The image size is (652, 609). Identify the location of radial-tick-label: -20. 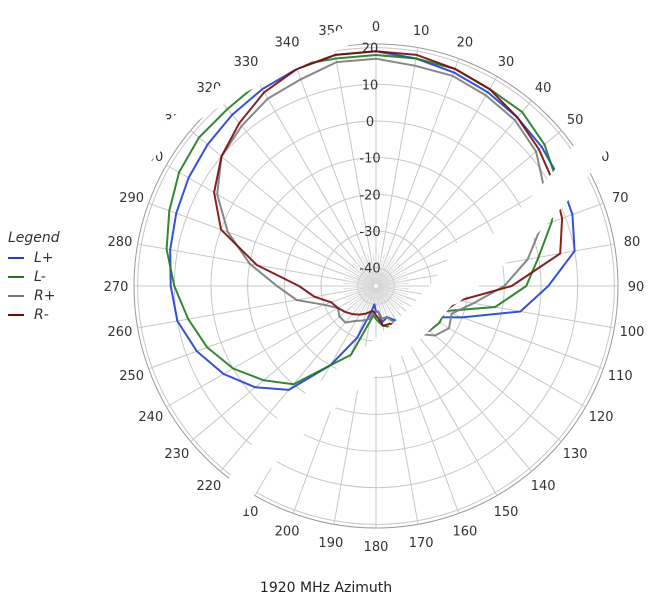
(369, 195).